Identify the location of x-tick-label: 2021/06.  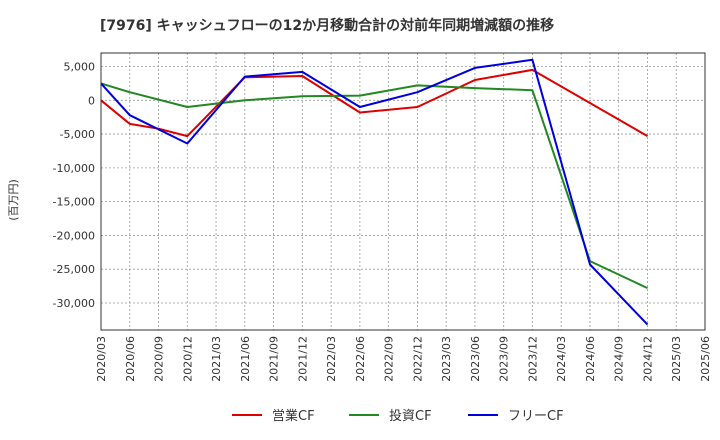
(245, 359).